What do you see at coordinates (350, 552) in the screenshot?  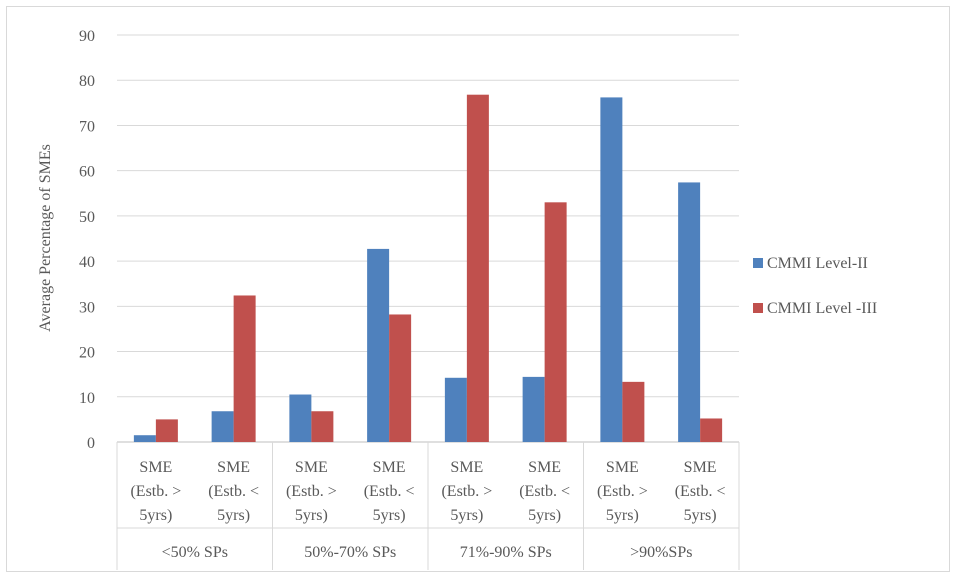 I see `group-label: 50%-70% SPs` at bounding box center [350, 552].